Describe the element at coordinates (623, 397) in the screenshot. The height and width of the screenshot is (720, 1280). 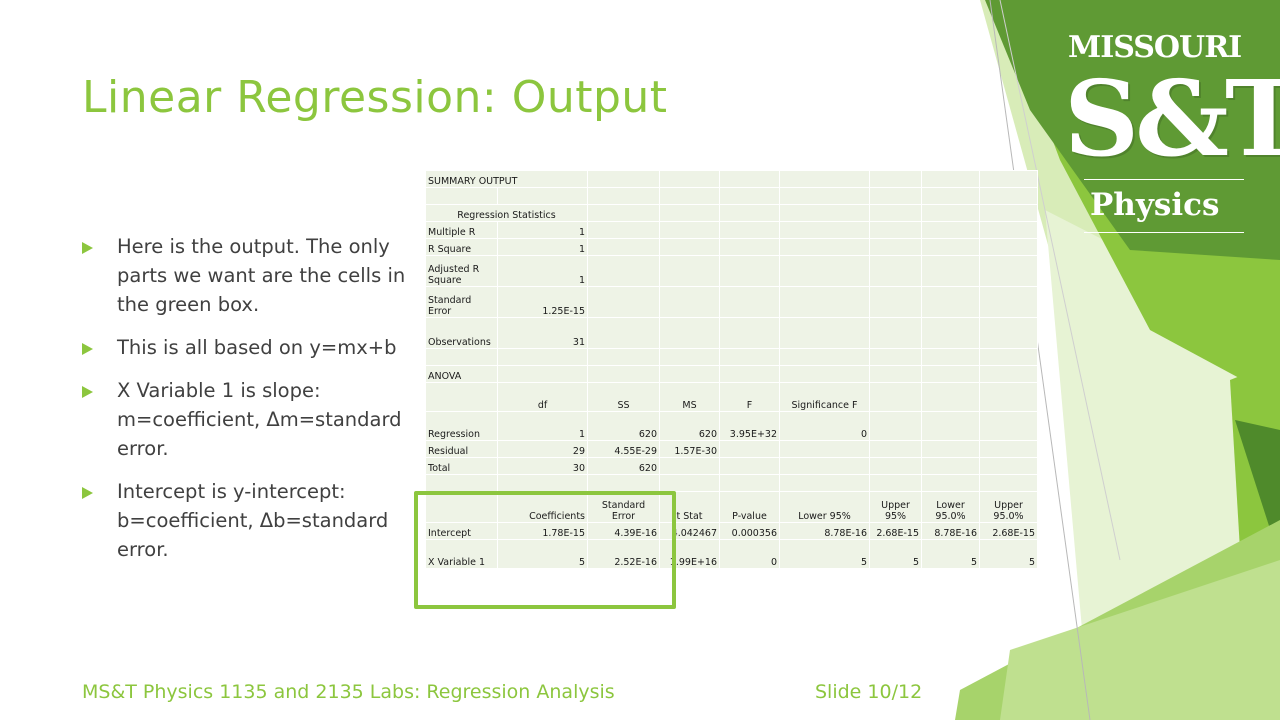
I see `anova-header: SS` at that location.